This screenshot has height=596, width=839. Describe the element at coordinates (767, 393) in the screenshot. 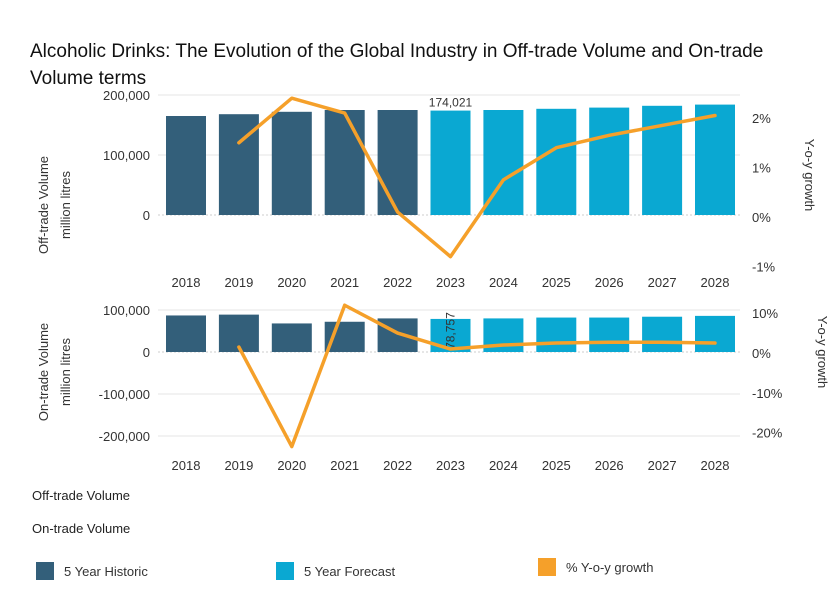

I see `y2-tick-label: -10%` at that location.